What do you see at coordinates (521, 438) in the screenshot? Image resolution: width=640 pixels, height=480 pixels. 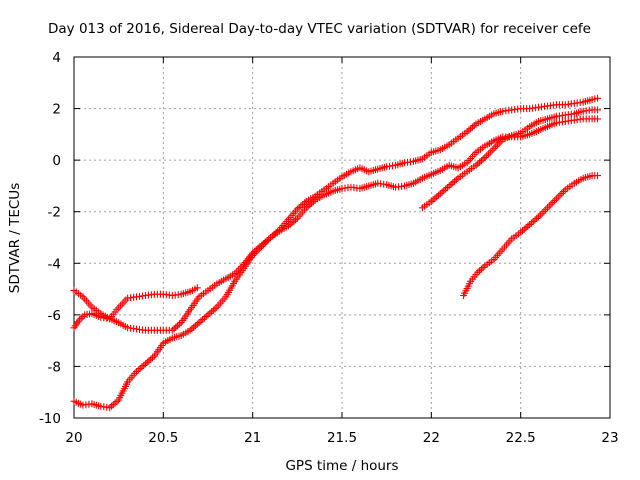 I see `x-tick-label: 22.5` at bounding box center [521, 438].